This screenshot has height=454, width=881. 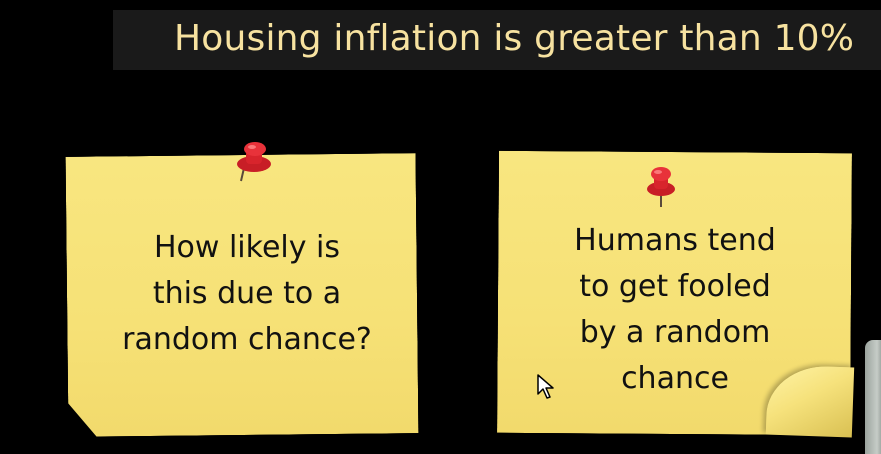 I want to click on slide-title: Housing inflation is greater than 10%, so click(x=514, y=38).